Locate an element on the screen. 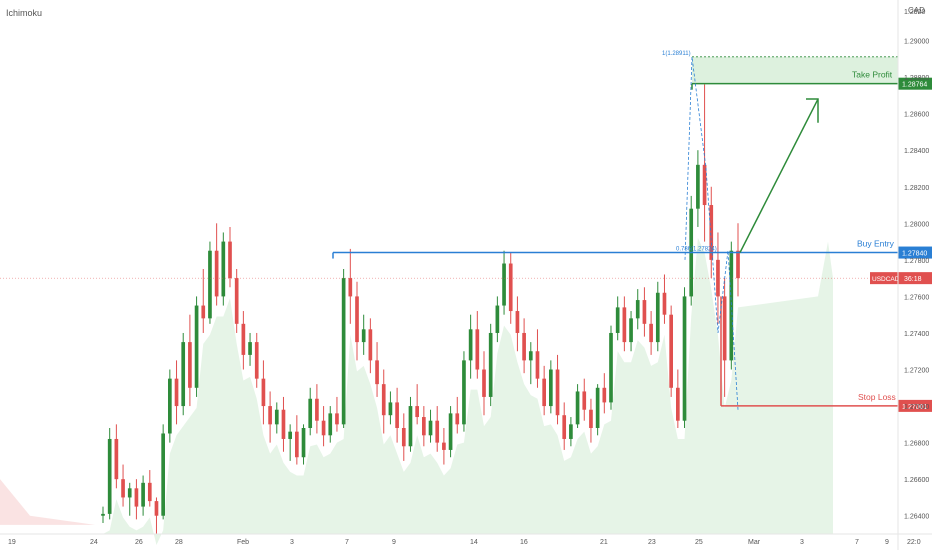 This screenshot has height=550, width=932. arrow-head is located at coordinates (812, 110).